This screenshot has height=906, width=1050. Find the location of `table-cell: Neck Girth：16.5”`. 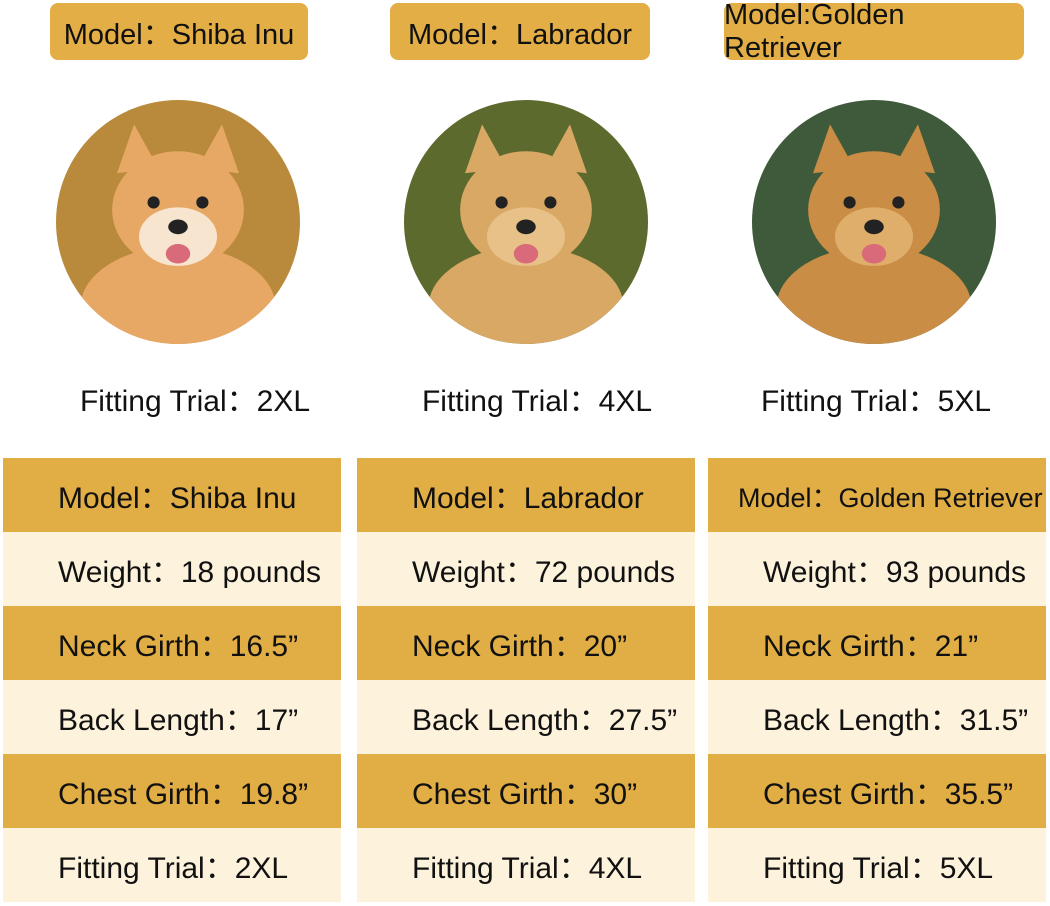

table-cell: Neck Girth：16.5” is located at coordinates (178, 646).